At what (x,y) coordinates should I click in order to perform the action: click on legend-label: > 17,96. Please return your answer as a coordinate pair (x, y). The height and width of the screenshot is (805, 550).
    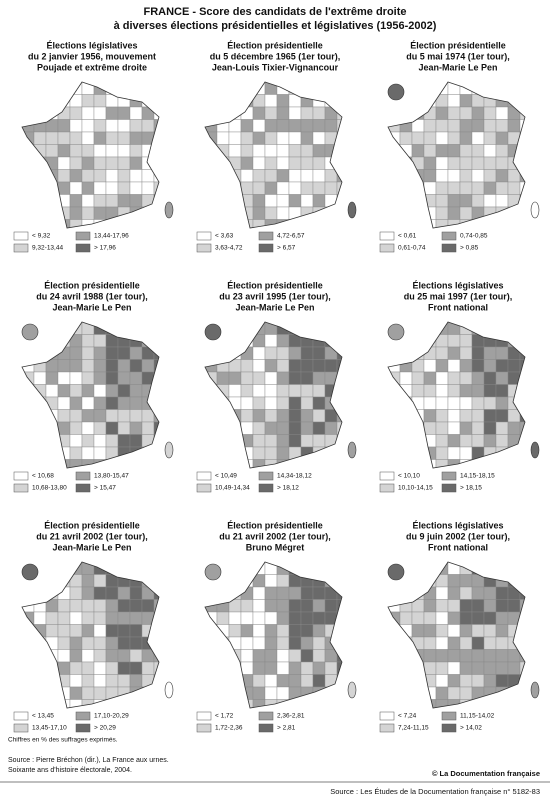
    Looking at the image, I should click on (105, 248).